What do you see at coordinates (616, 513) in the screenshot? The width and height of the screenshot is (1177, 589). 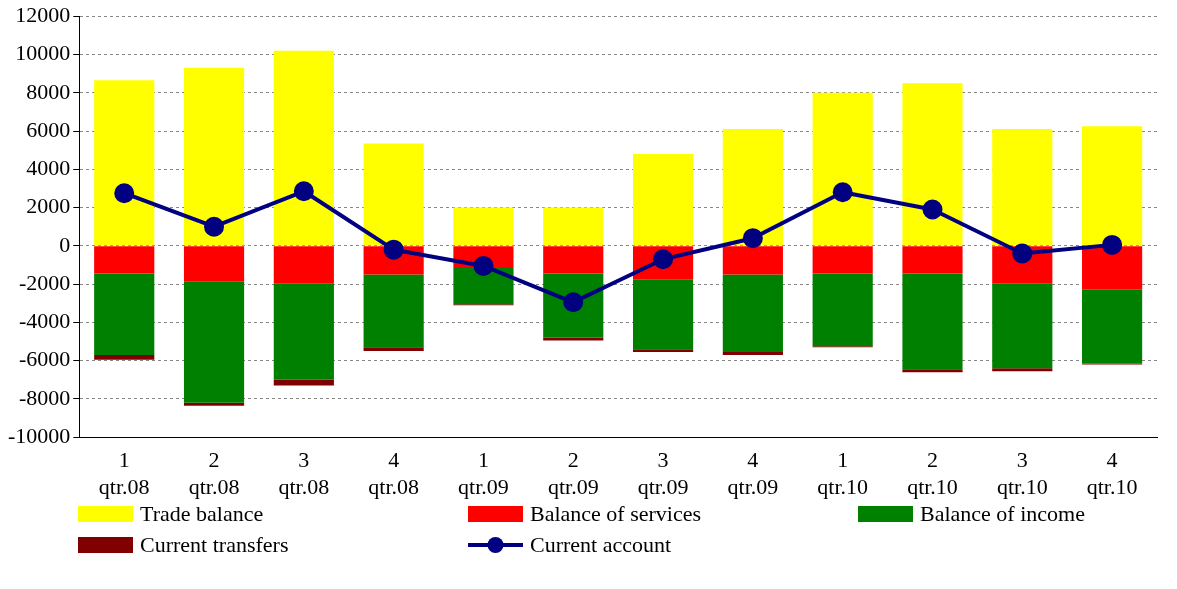 I see `legend-label: Balance of services` at bounding box center [616, 513].